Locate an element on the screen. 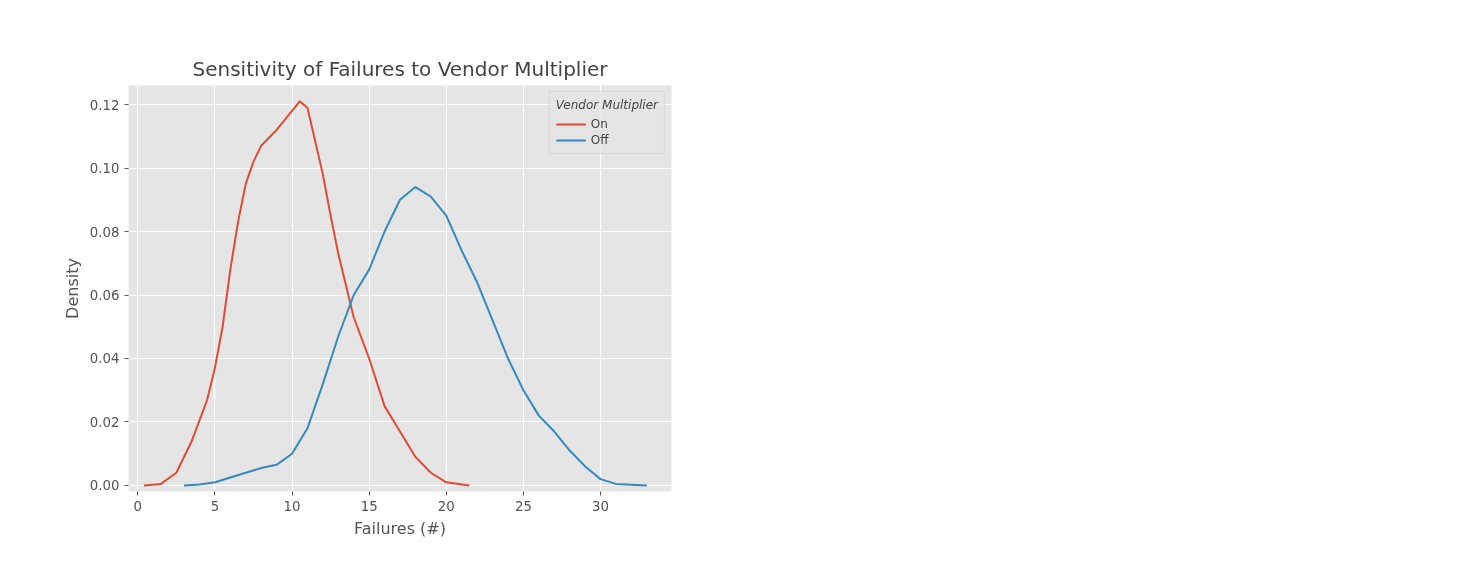 The height and width of the screenshot is (580, 1482). x-tick-label: 25 is located at coordinates (523, 506).